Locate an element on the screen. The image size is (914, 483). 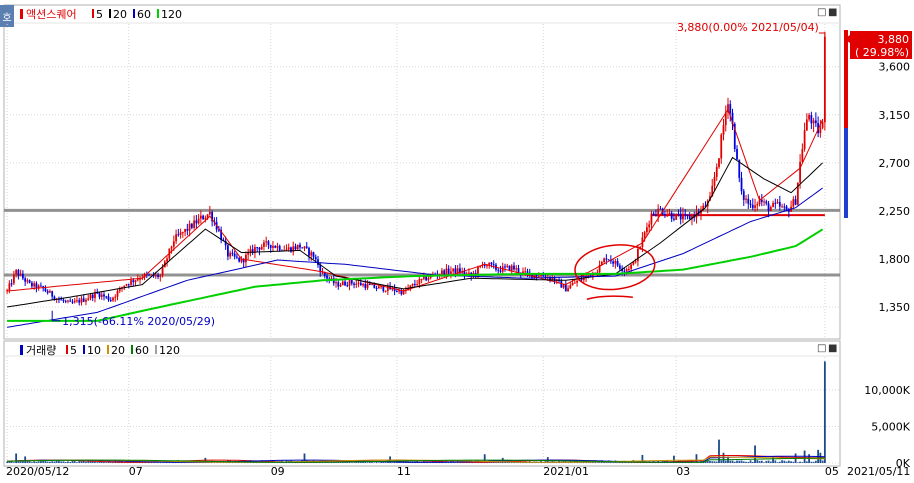
x-tick-label: 2020/05/12 is located at coordinates (37, 471).